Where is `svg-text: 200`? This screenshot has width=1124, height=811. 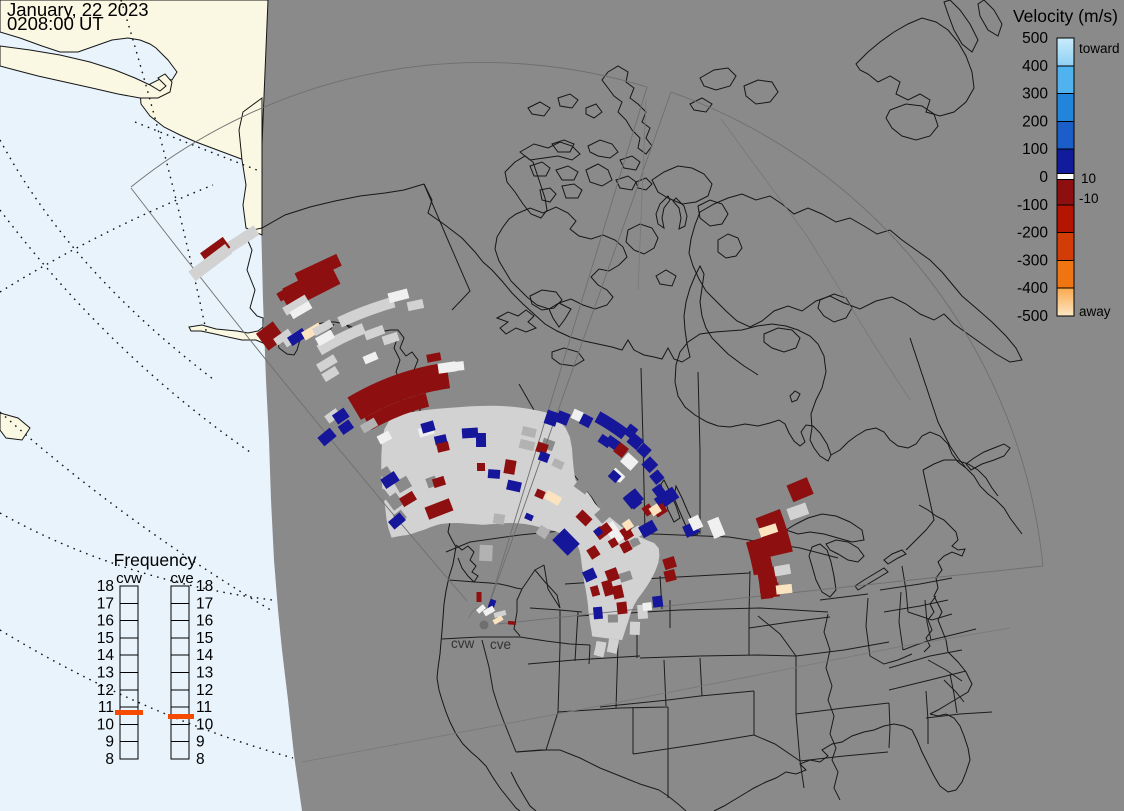 svg-text: 200 is located at coordinates (1035, 121).